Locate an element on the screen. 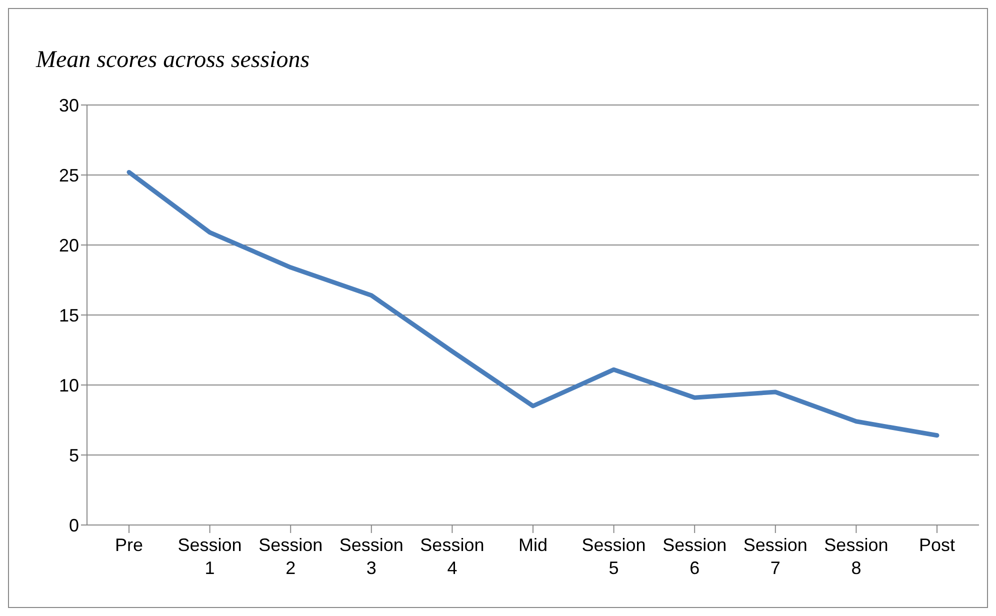 This screenshot has height=616, width=996. x-tick-label: Pre is located at coordinates (129, 545).